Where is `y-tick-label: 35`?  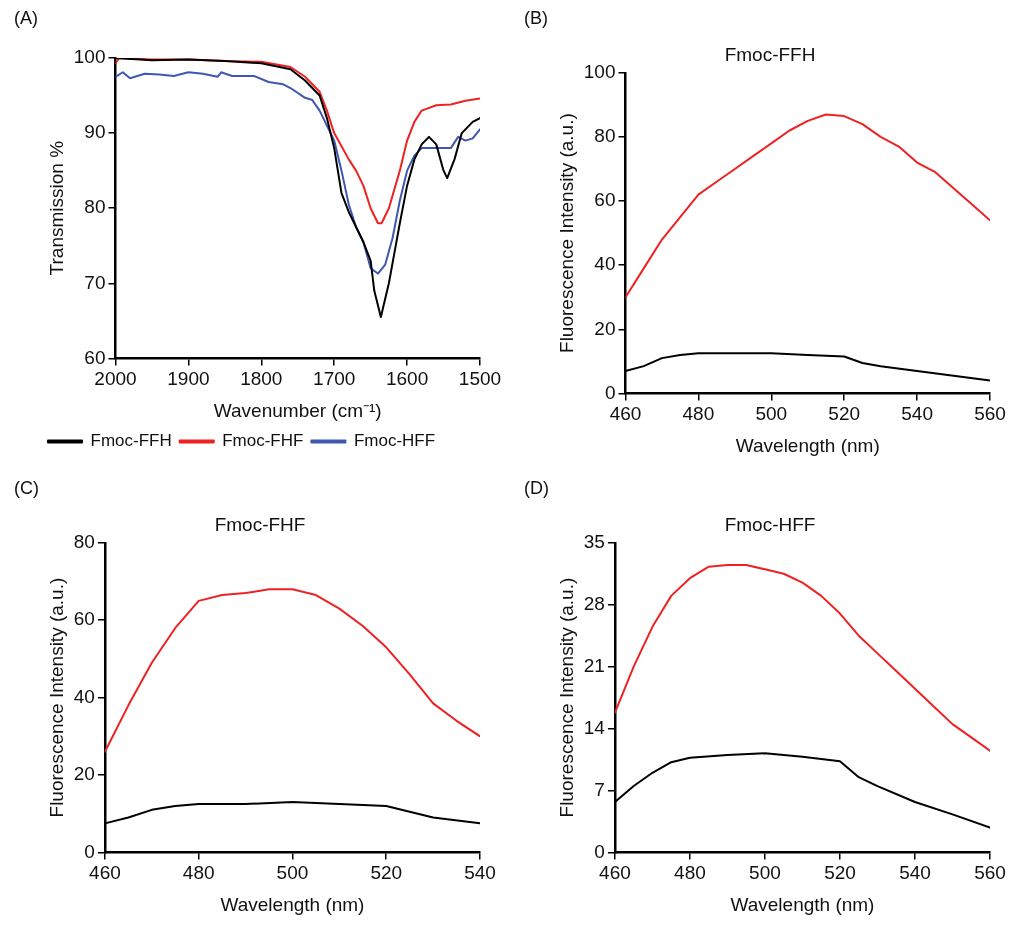 y-tick-label: 35 is located at coordinates (594, 542).